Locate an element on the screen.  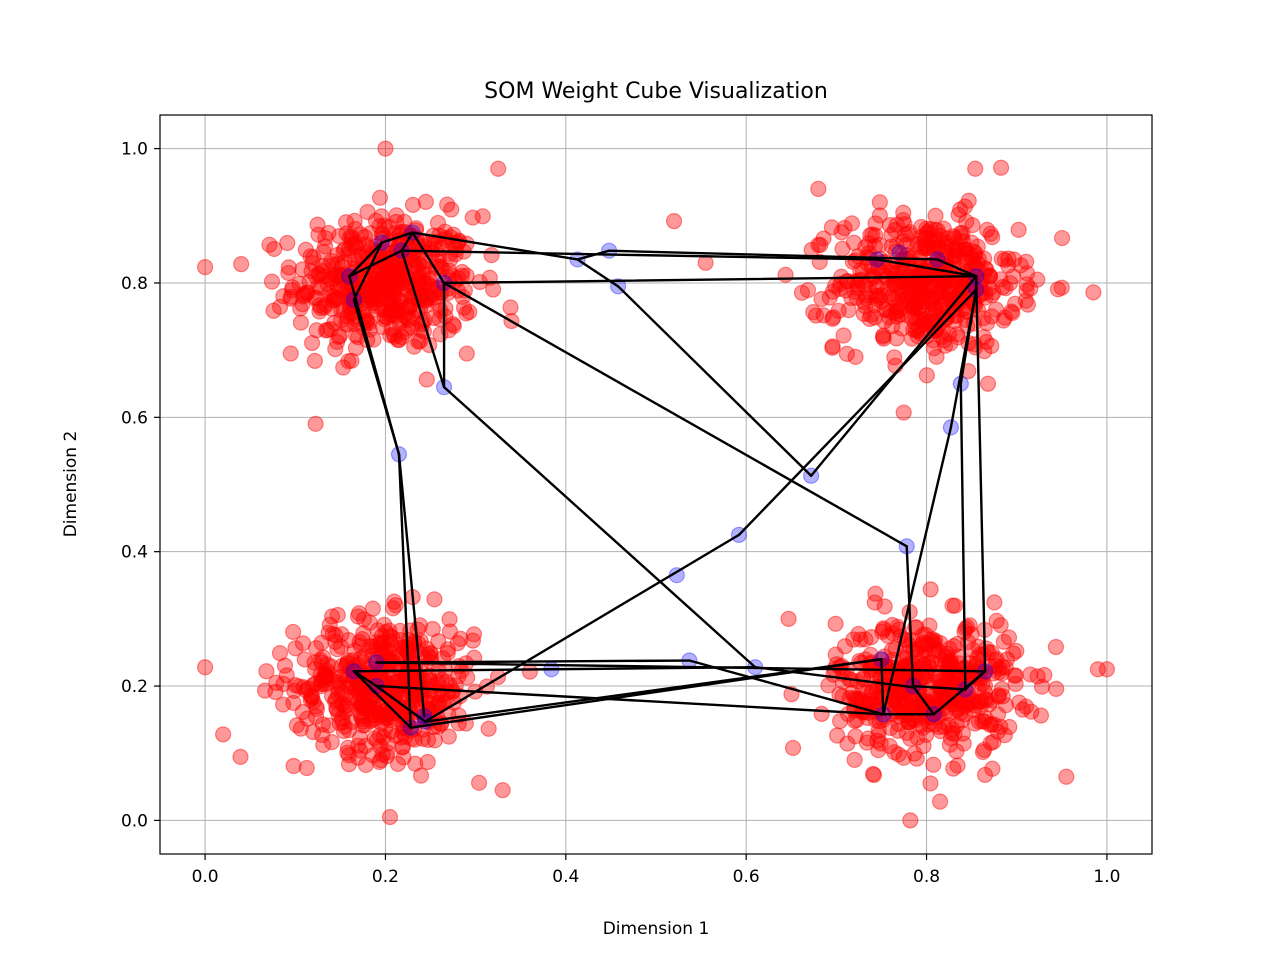
y-tick-label: 0.0 is located at coordinates (134, 821).